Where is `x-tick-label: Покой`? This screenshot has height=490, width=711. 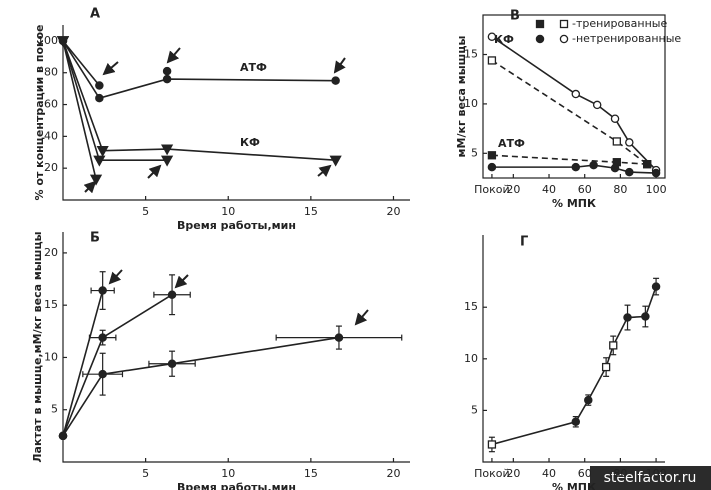
x-tick-label: Покой is located at coordinates (492, 189).